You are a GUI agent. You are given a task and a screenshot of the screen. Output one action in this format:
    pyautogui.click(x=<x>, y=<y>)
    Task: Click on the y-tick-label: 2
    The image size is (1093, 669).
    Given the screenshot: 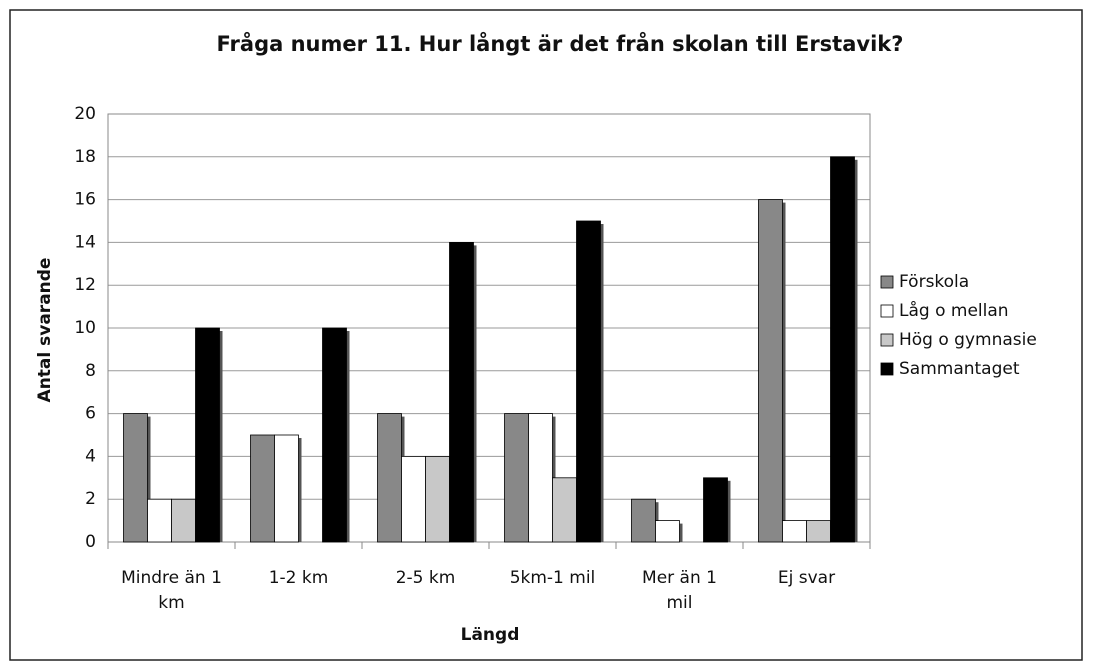 What is the action you would take?
    pyautogui.click(x=90, y=499)
    